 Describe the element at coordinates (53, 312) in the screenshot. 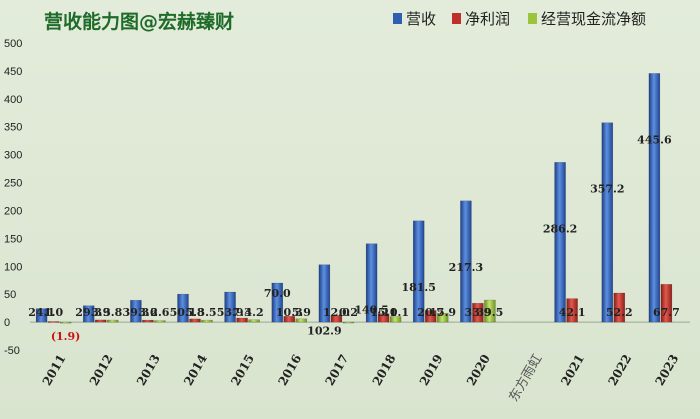

I see `data-label: 1.0` at that location.